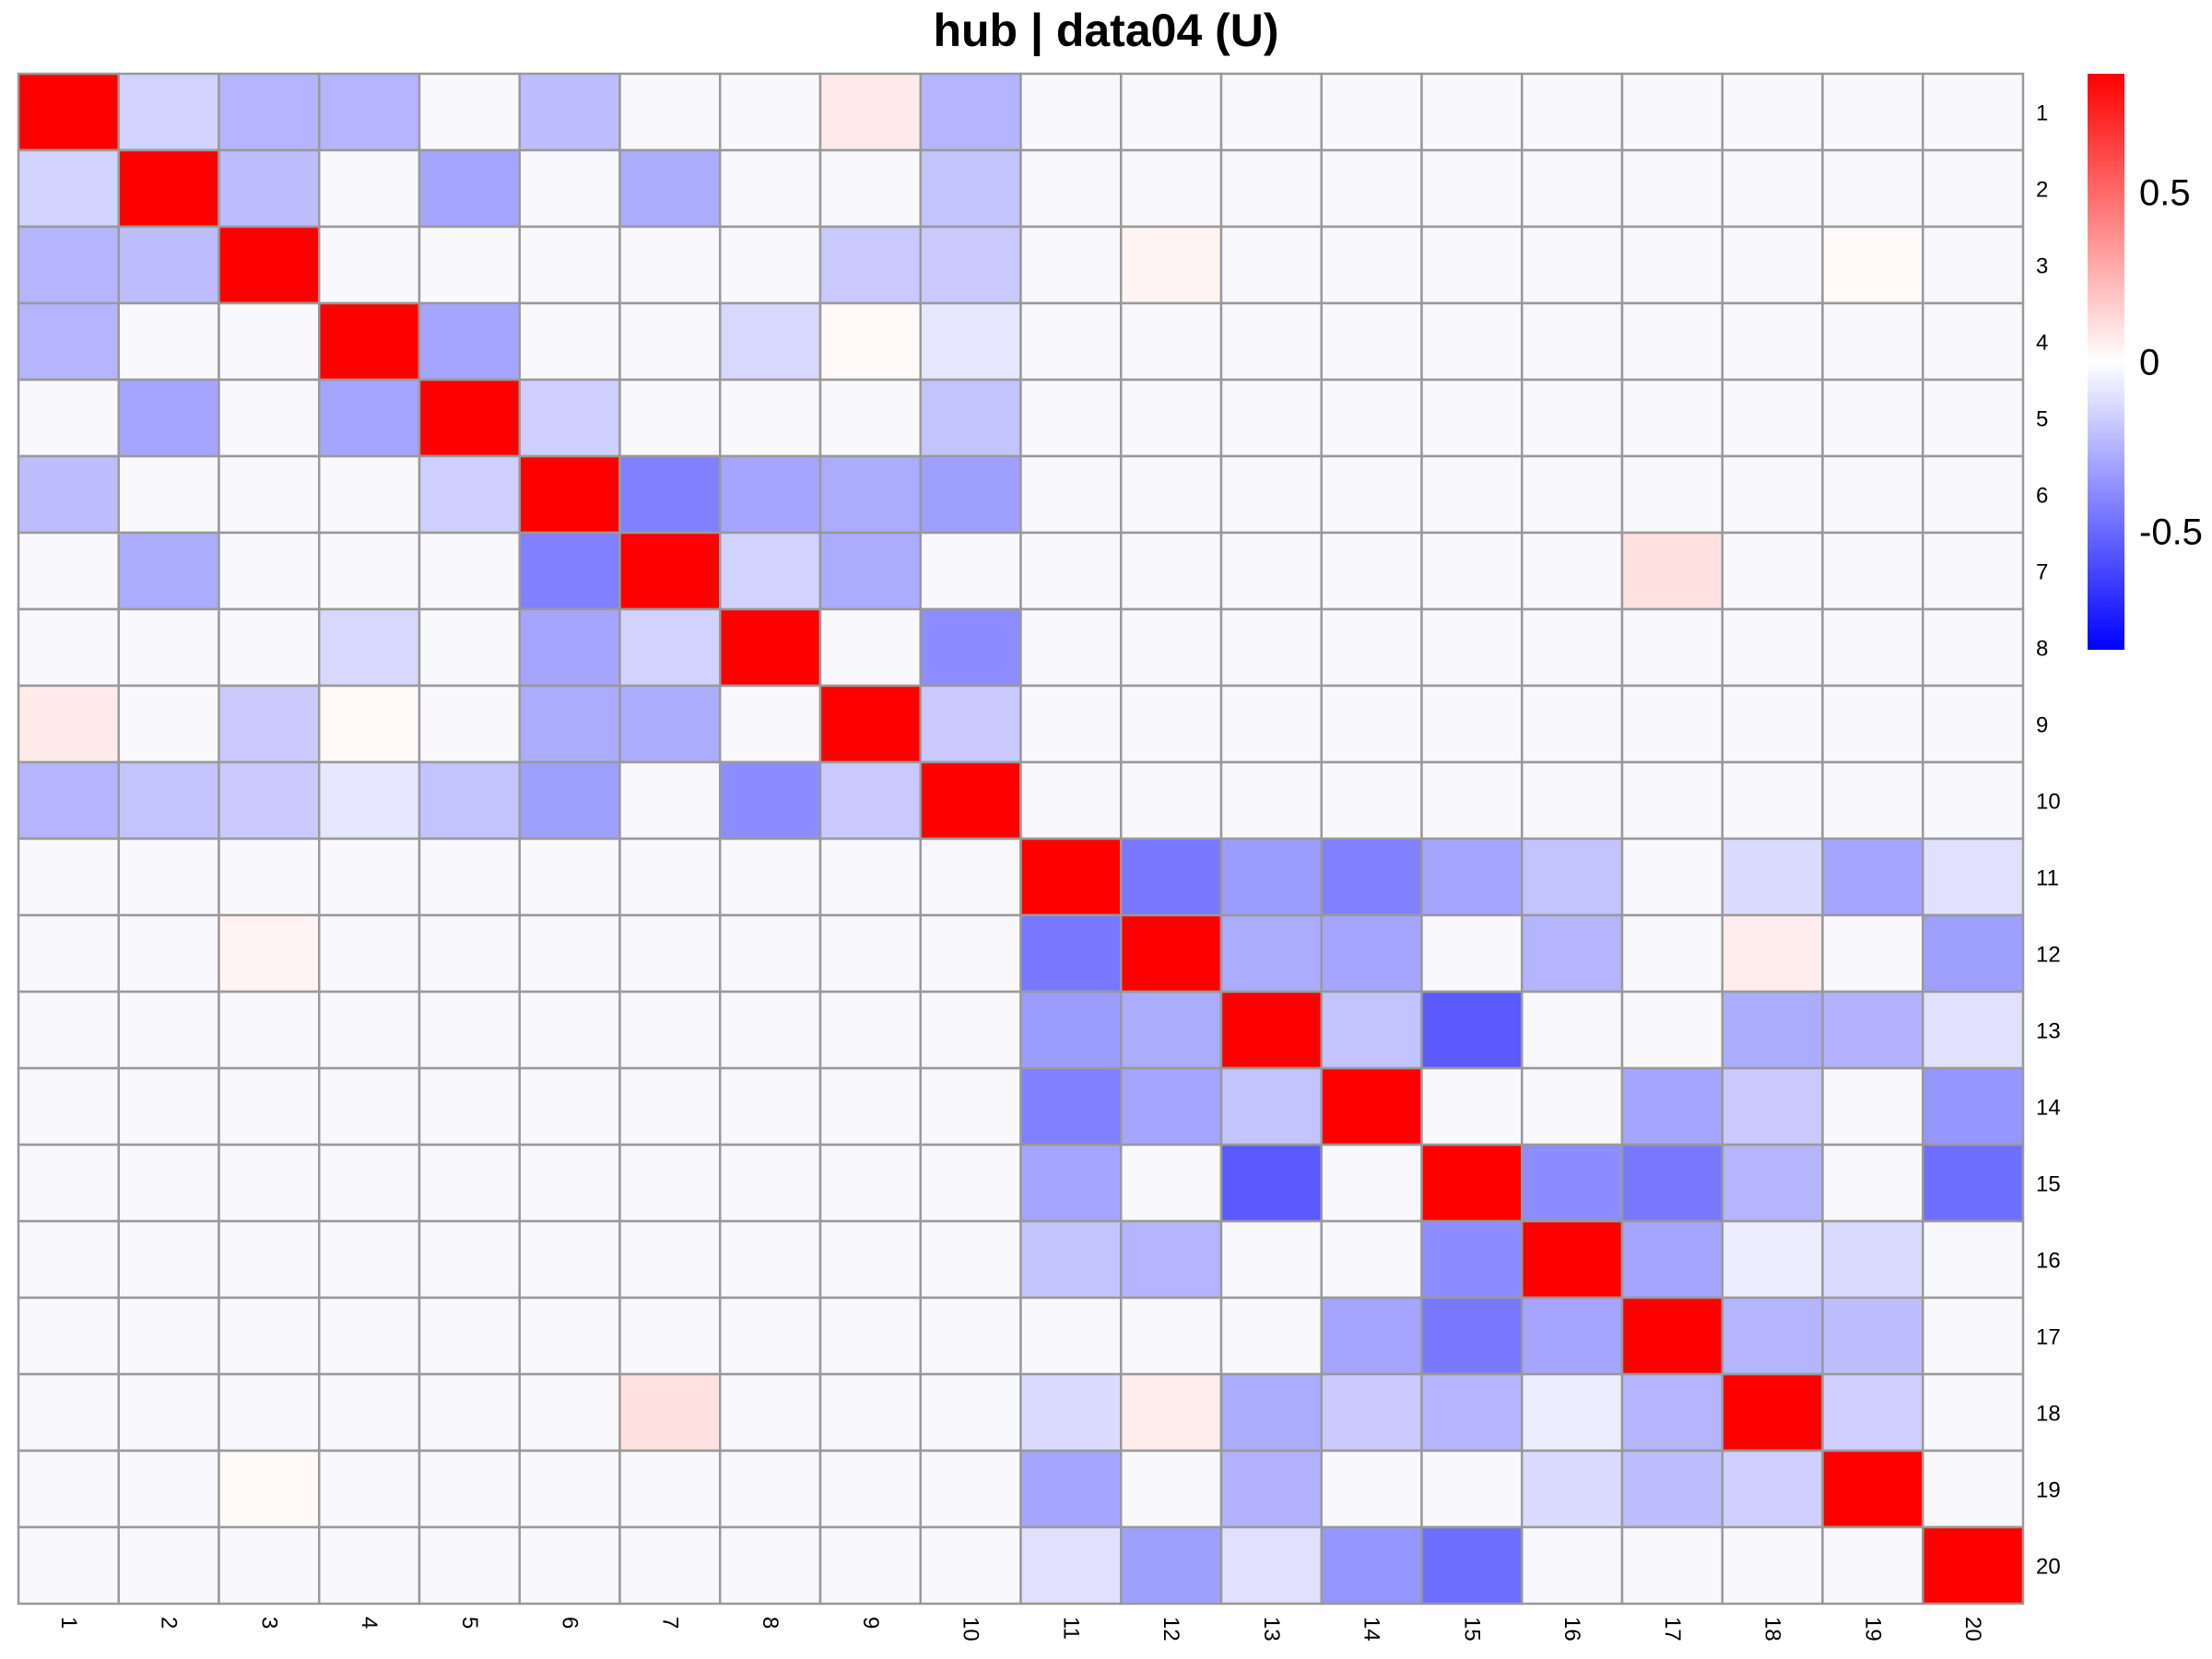 This screenshot has width=2212, height=1659. What do you see at coordinates (1973, 1259) in the screenshot?
I see `heatmap-cell-r16-c20` at bounding box center [1973, 1259].